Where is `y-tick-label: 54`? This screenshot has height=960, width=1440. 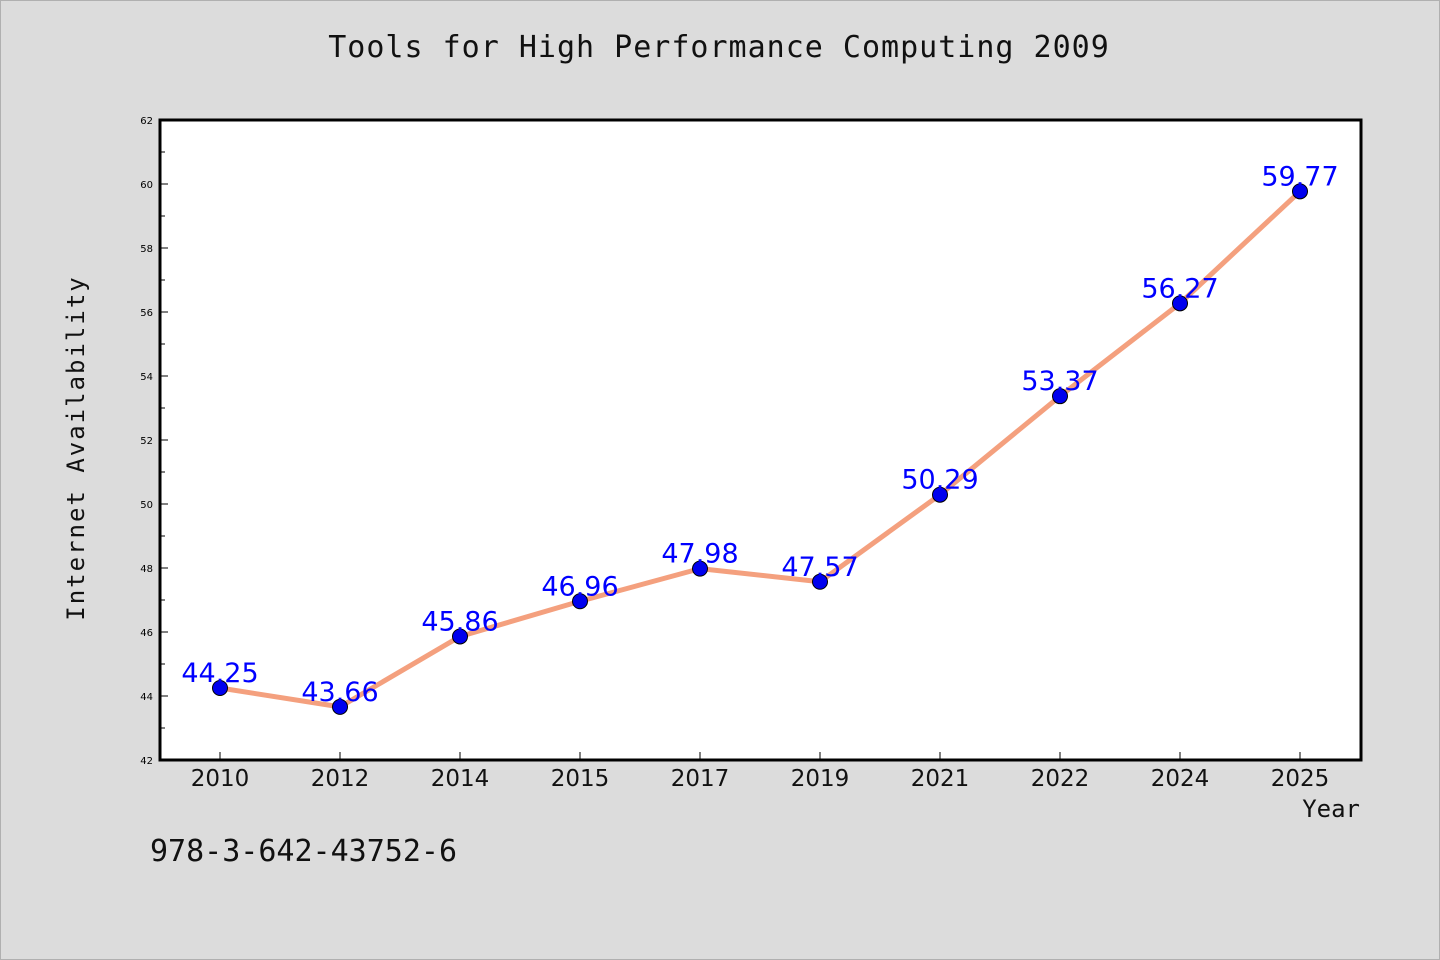 y-tick-label: 54 is located at coordinates (146, 377).